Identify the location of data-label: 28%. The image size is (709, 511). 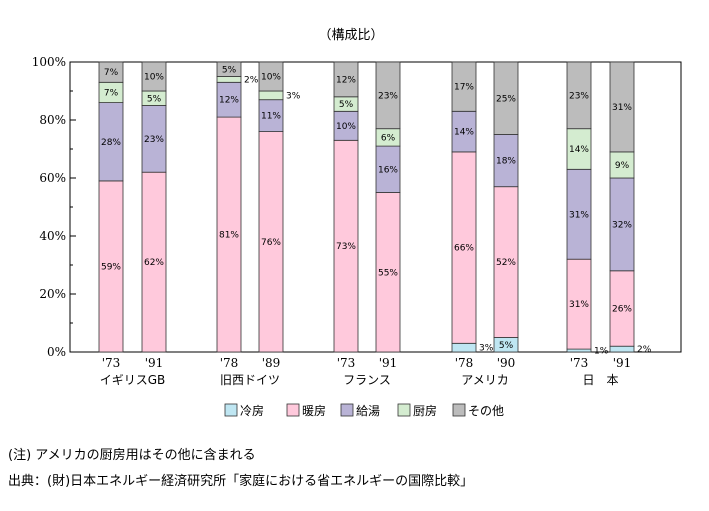
(111, 143).